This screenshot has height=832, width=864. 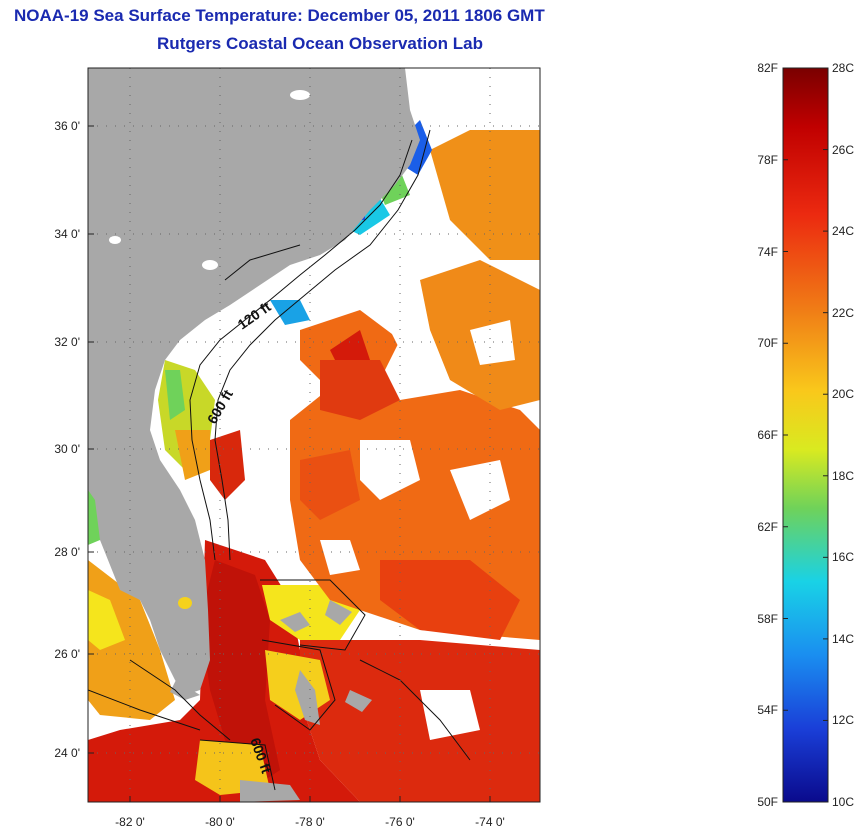 I want to click on lat-label: 28 0', so click(x=67, y=552).